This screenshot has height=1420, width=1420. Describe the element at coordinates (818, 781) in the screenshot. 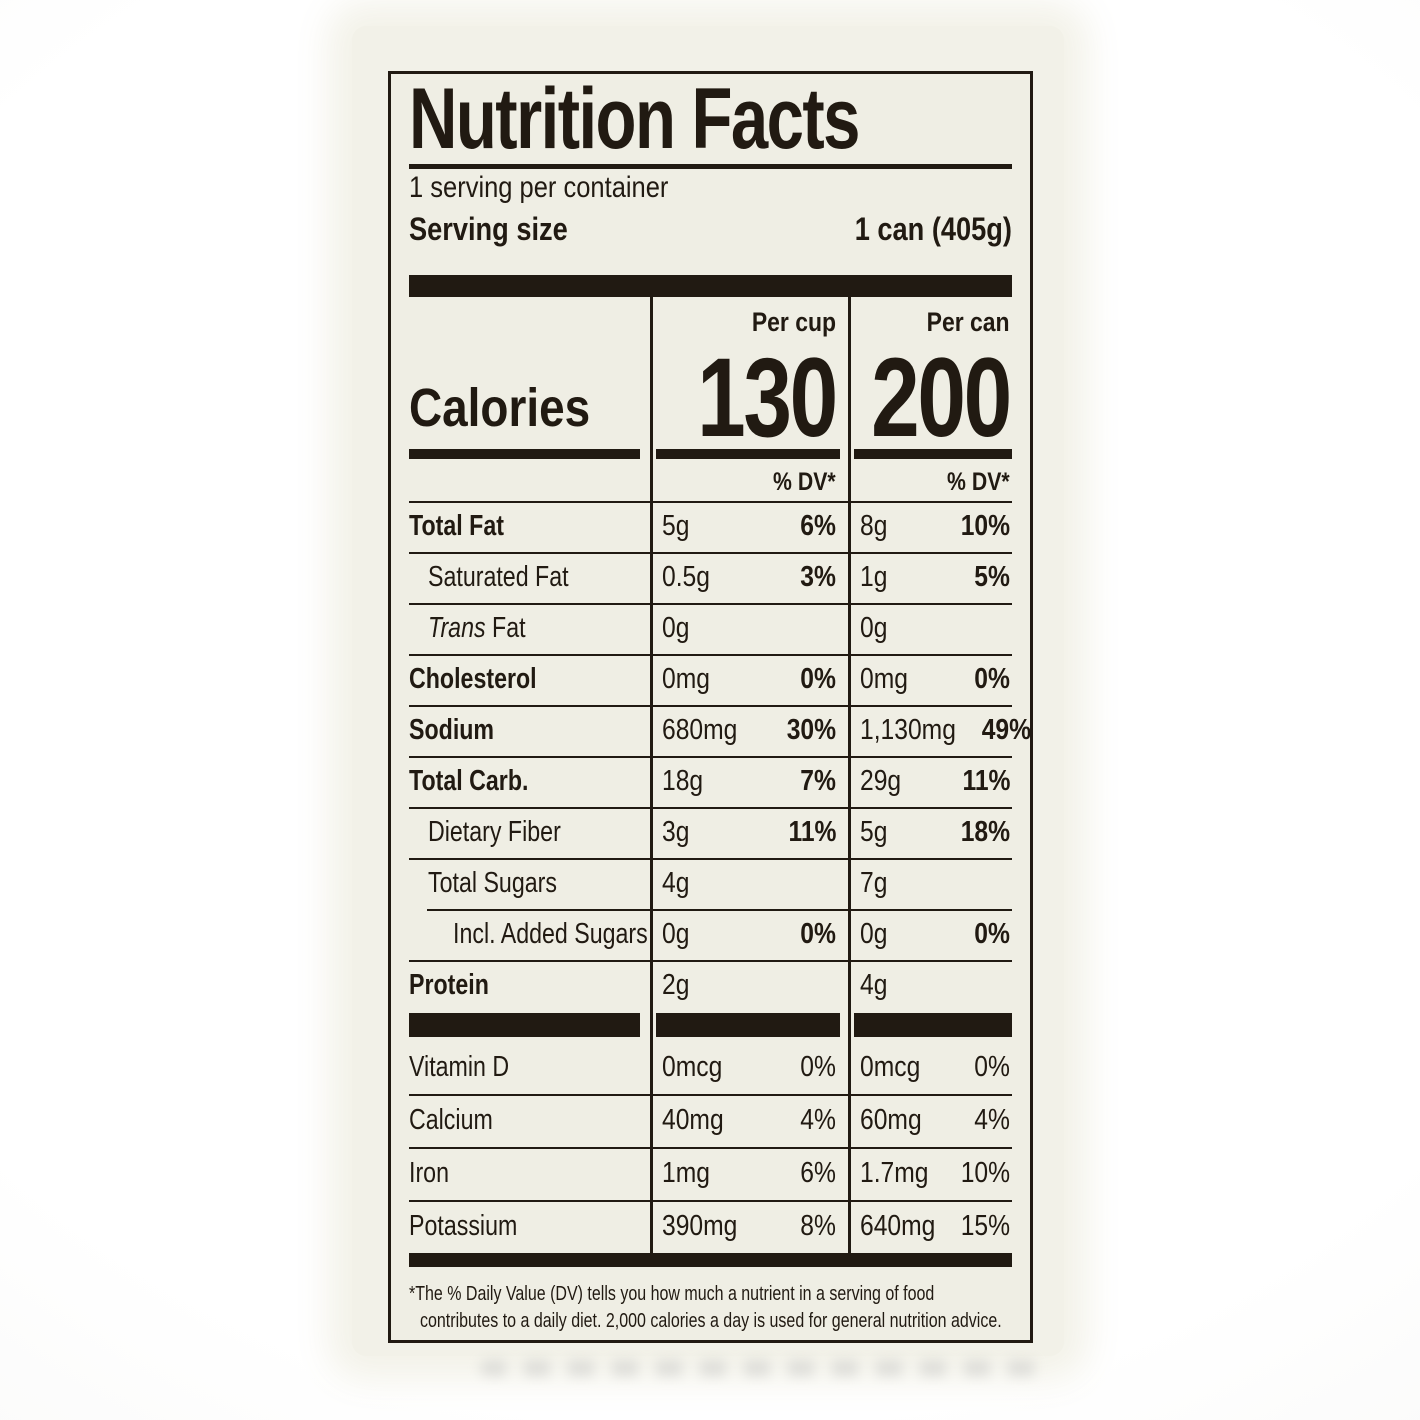

I see `nutrient-dv: 7%` at that location.